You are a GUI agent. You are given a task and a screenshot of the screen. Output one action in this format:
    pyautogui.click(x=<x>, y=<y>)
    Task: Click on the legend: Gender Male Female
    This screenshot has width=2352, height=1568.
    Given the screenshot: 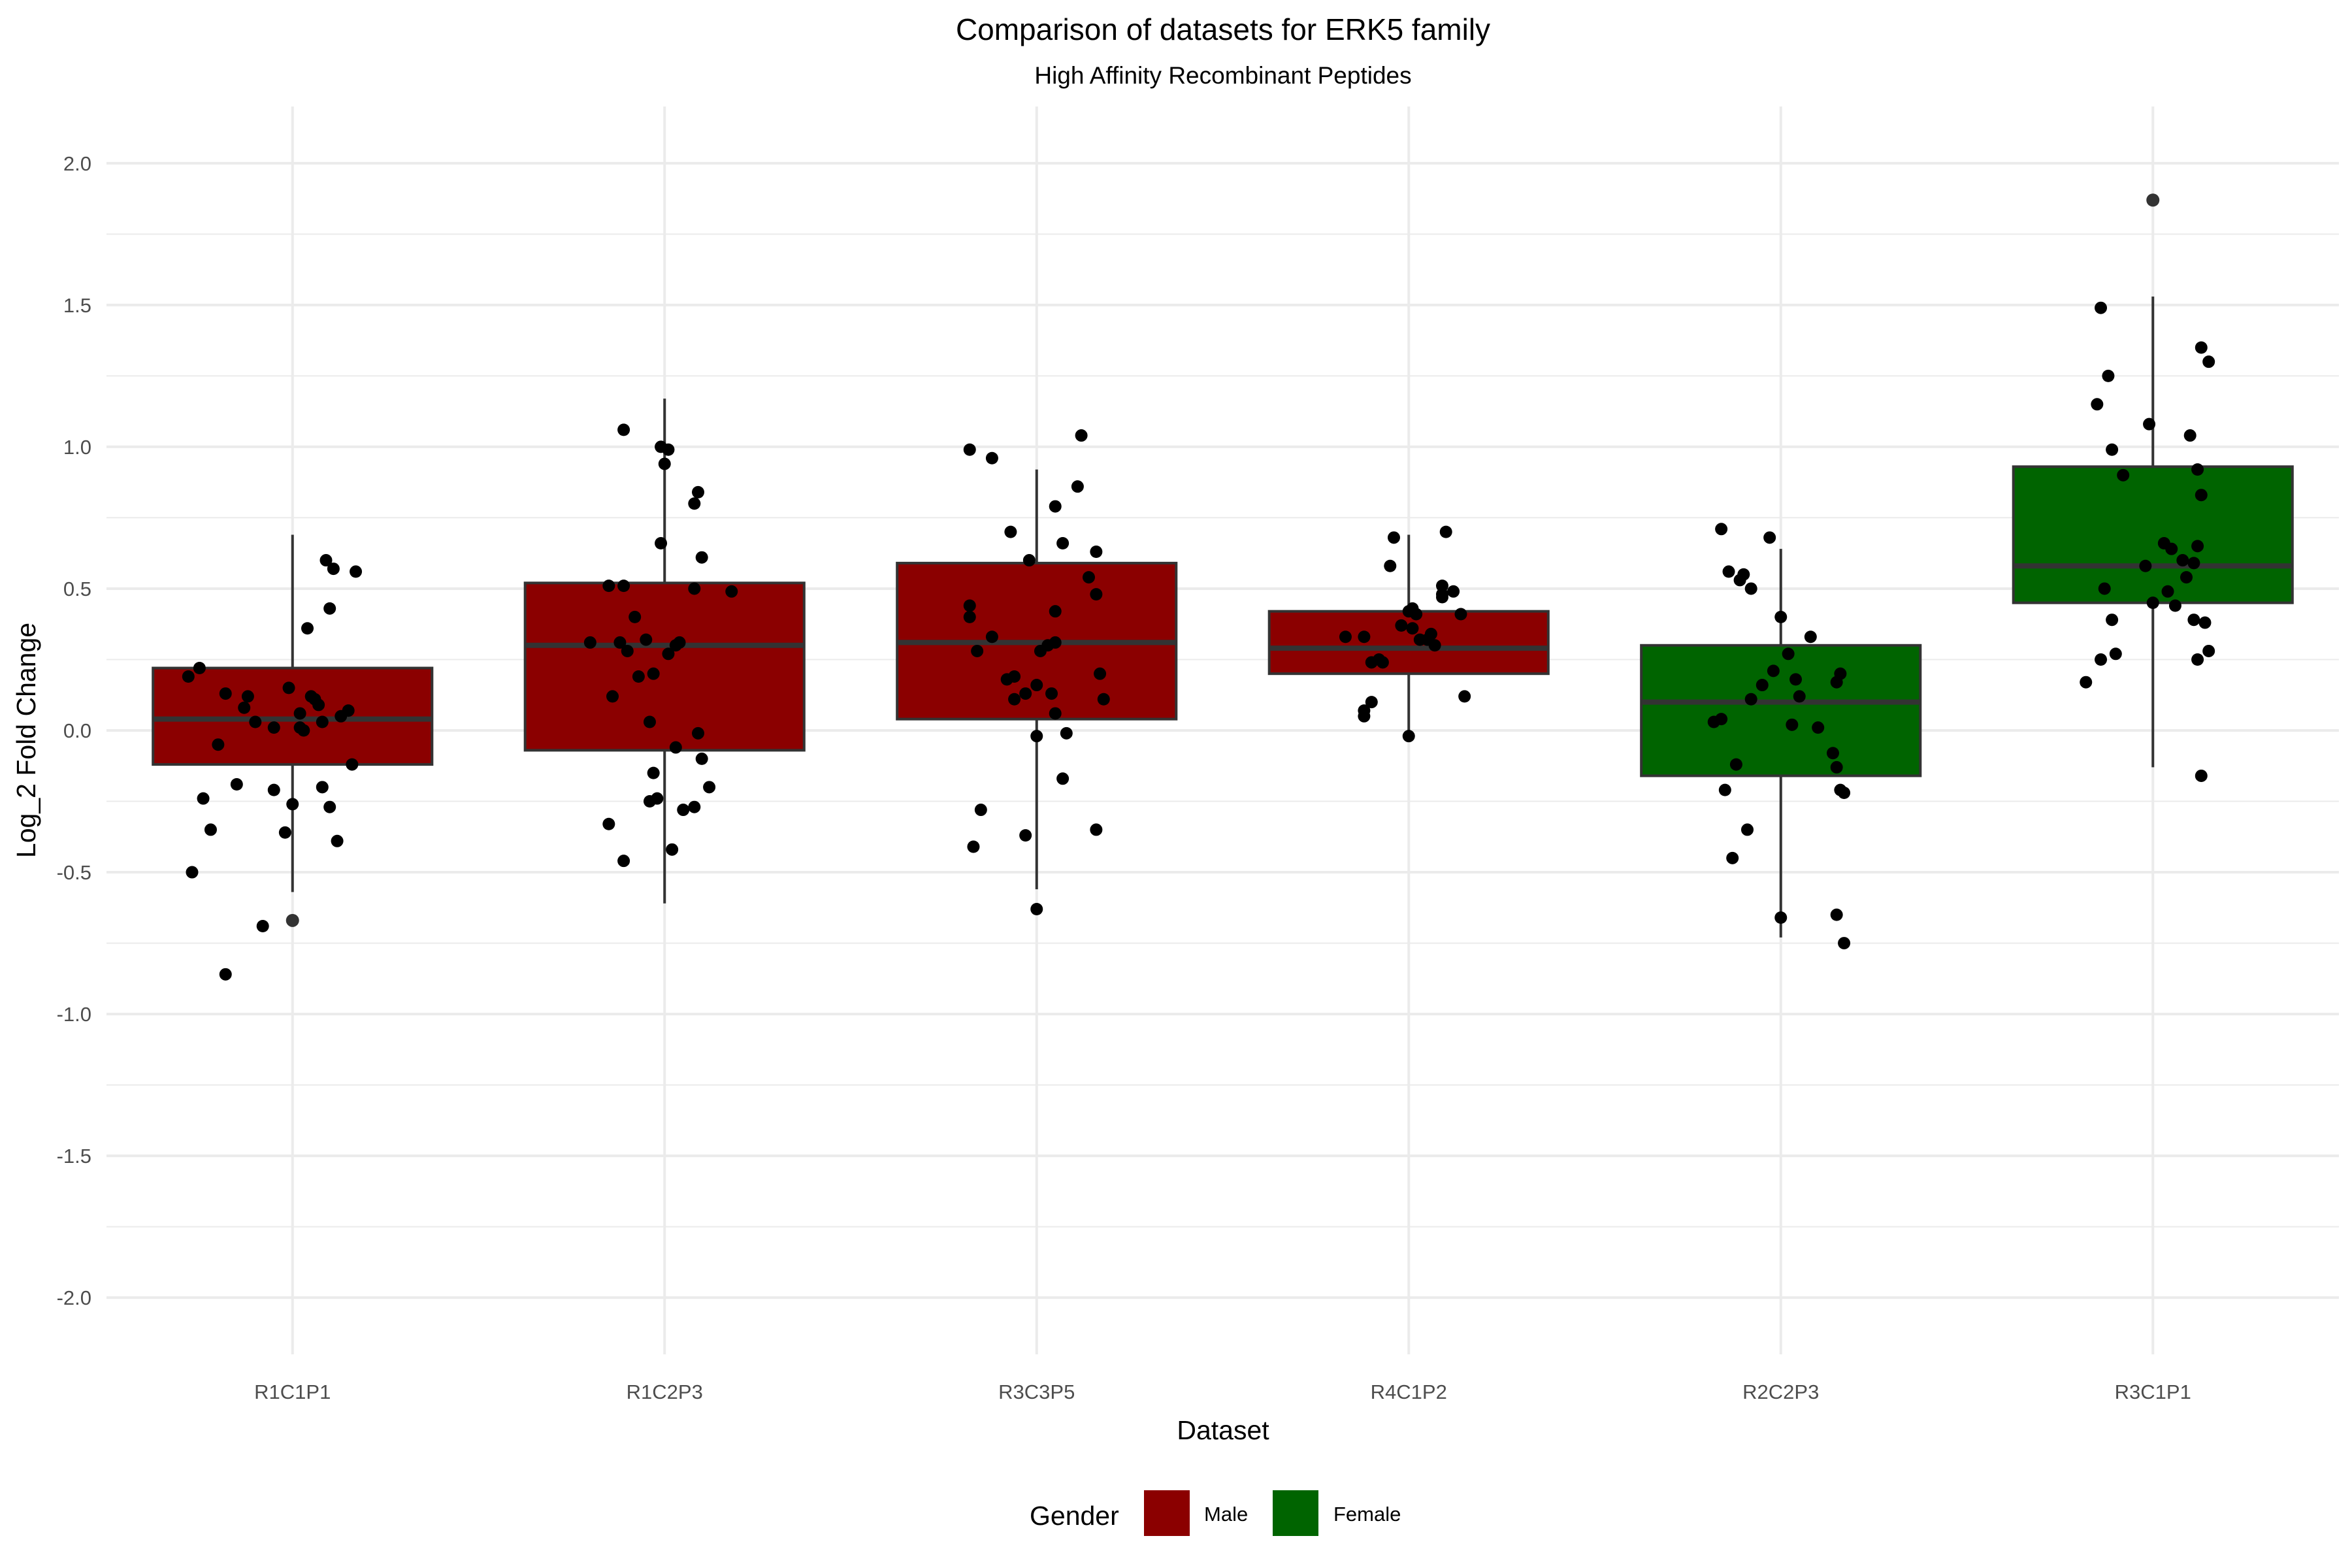 What is the action you would take?
    pyautogui.click(x=1215, y=1513)
    